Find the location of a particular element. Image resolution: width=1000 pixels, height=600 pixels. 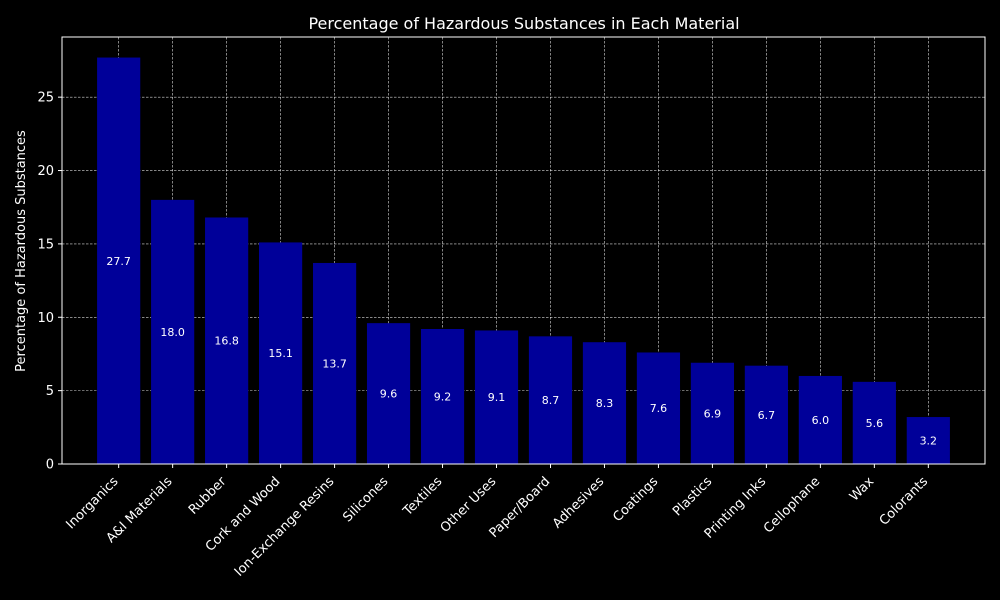

y-tick-label: 15 is located at coordinates (45, 244).